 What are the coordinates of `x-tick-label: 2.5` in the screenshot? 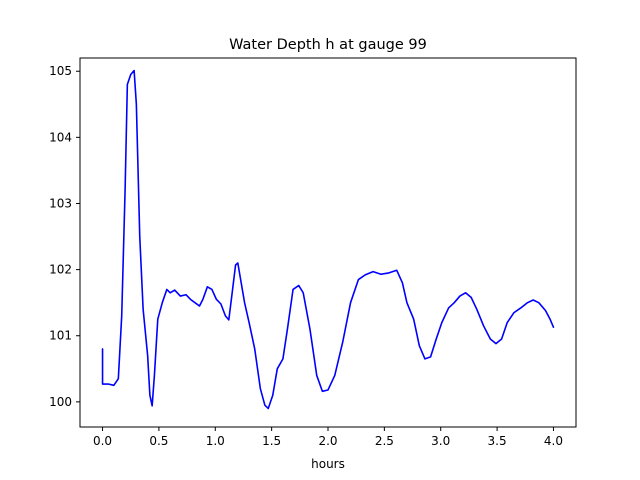 It's located at (384, 441).